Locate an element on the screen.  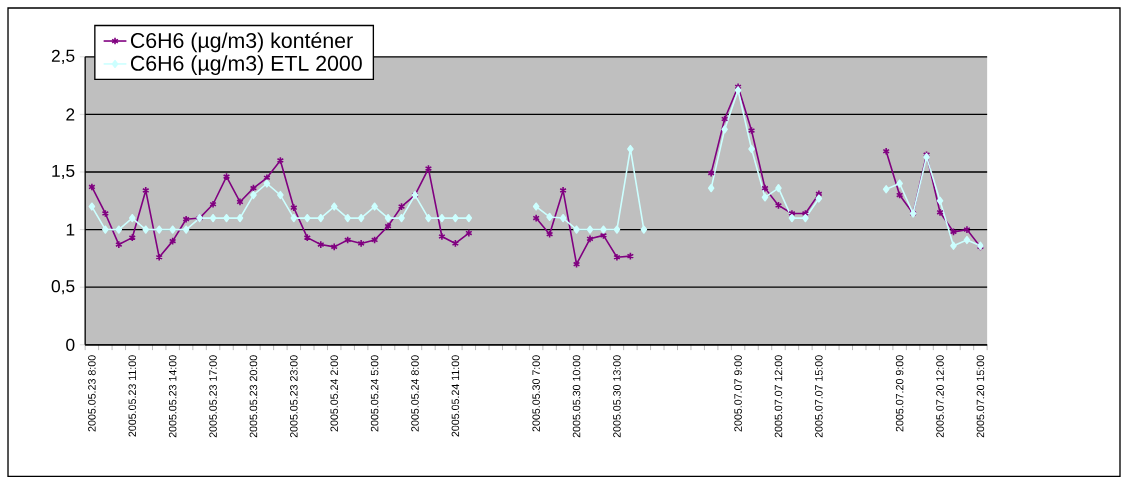
y-tick-label: 0,5 is located at coordinates (63, 287).